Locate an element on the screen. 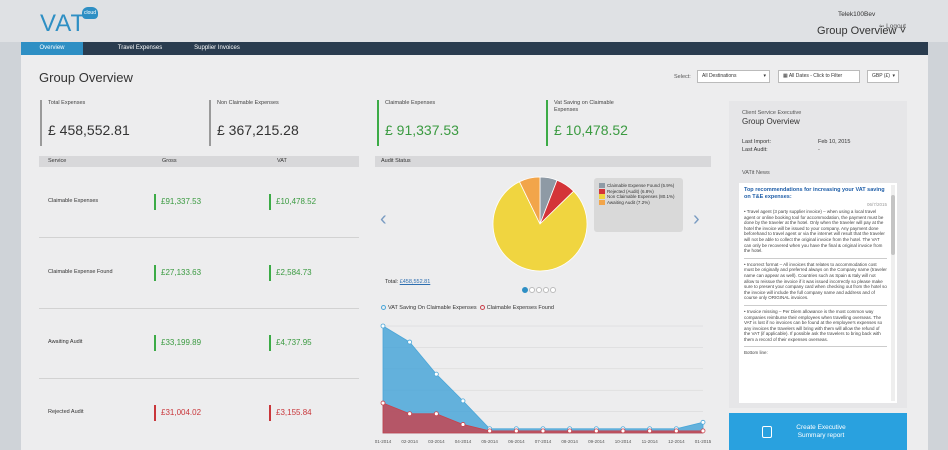 This screenshot has width=948, height=450. date-filter: ▦ All Dates - Click to Filter is located at coordinates (819, 76).